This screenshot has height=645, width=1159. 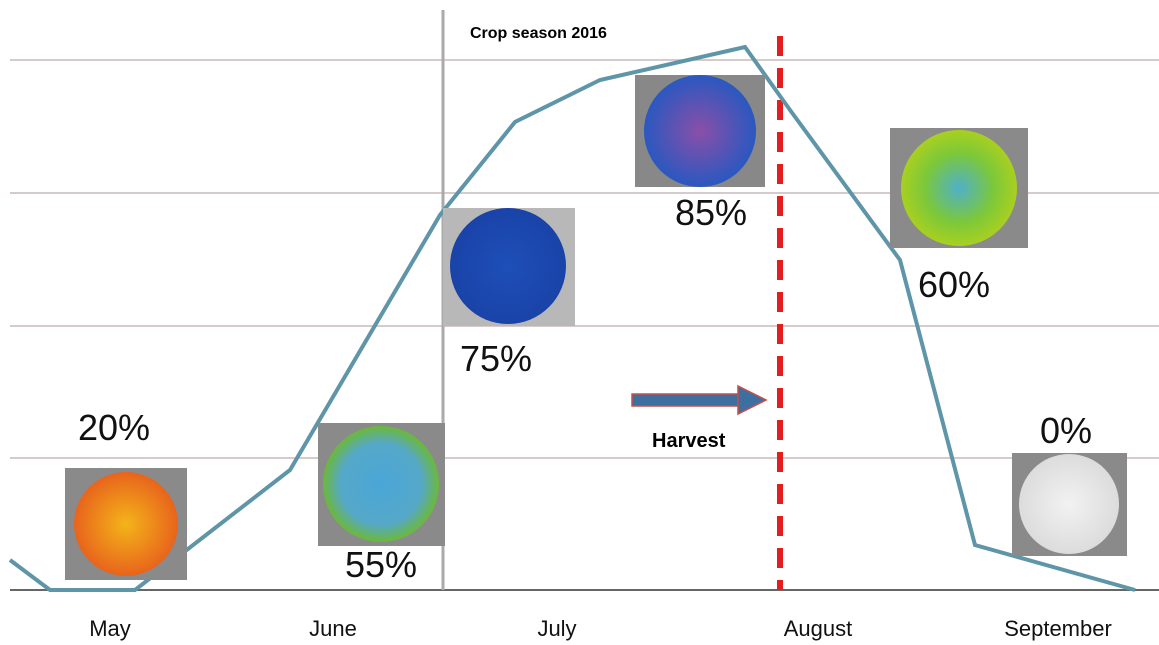 I want to click on annotation: Harvest, so click(x=689, y=441).